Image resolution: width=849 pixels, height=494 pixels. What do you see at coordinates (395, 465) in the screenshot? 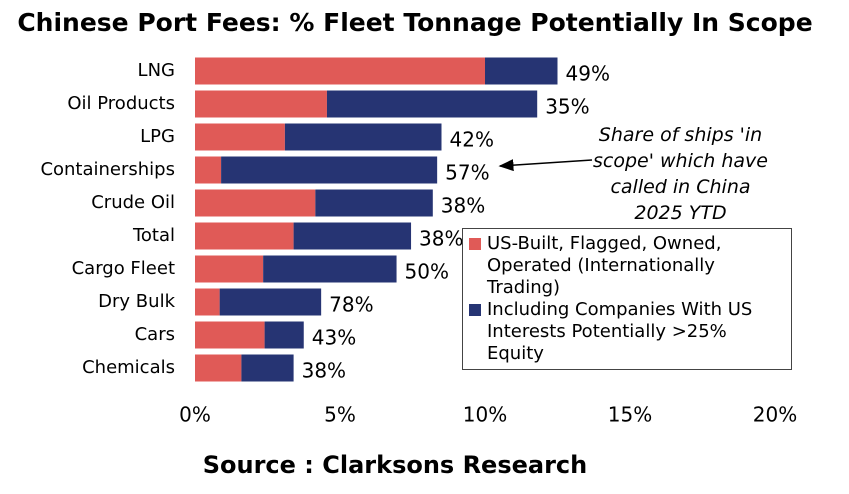
I see `source: Source : Clarksons Research` at bounding box center [395, 465].